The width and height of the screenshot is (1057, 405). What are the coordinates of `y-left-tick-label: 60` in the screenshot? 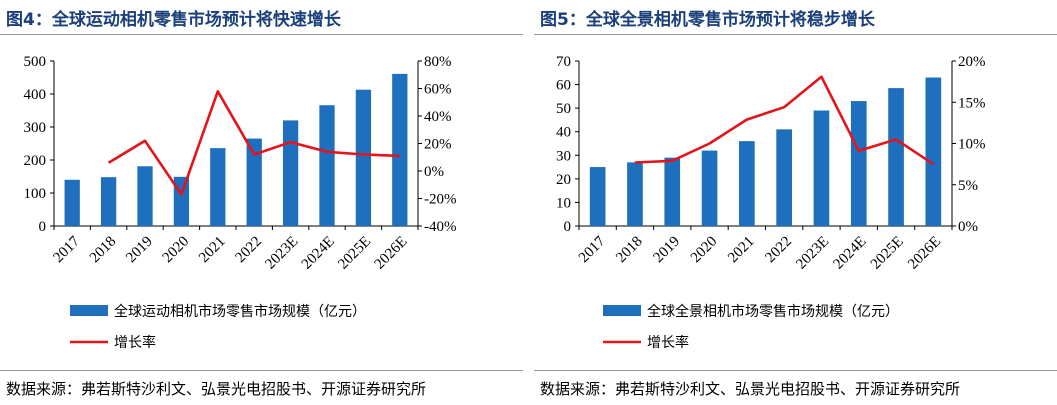 It's located at (563, 86).